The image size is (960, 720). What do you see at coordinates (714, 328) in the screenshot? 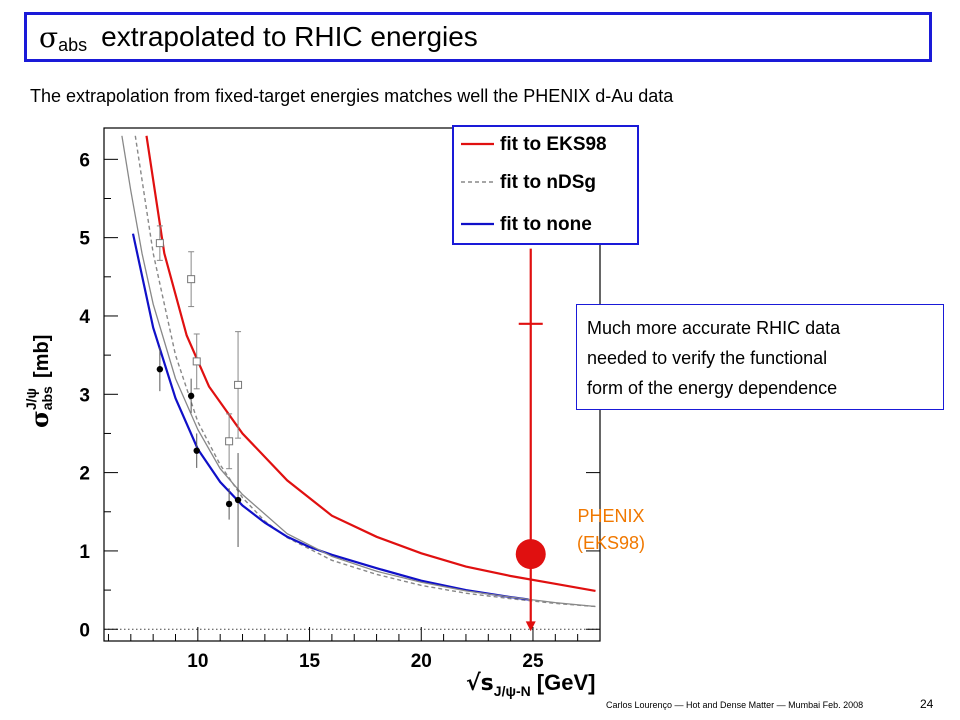
I see `note-line: Much more accurate RHIC data` at bounding box center [714, 328].